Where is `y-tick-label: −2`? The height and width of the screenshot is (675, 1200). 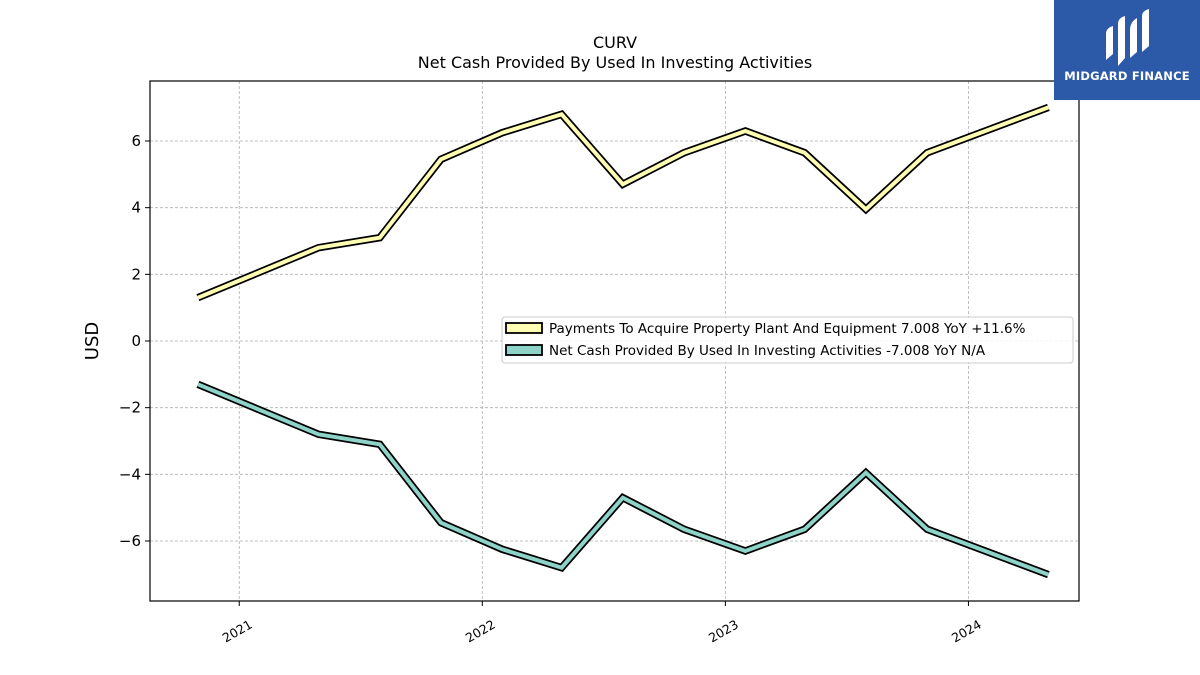 y-tick-label: −2 is located at coordinates (130, 408).